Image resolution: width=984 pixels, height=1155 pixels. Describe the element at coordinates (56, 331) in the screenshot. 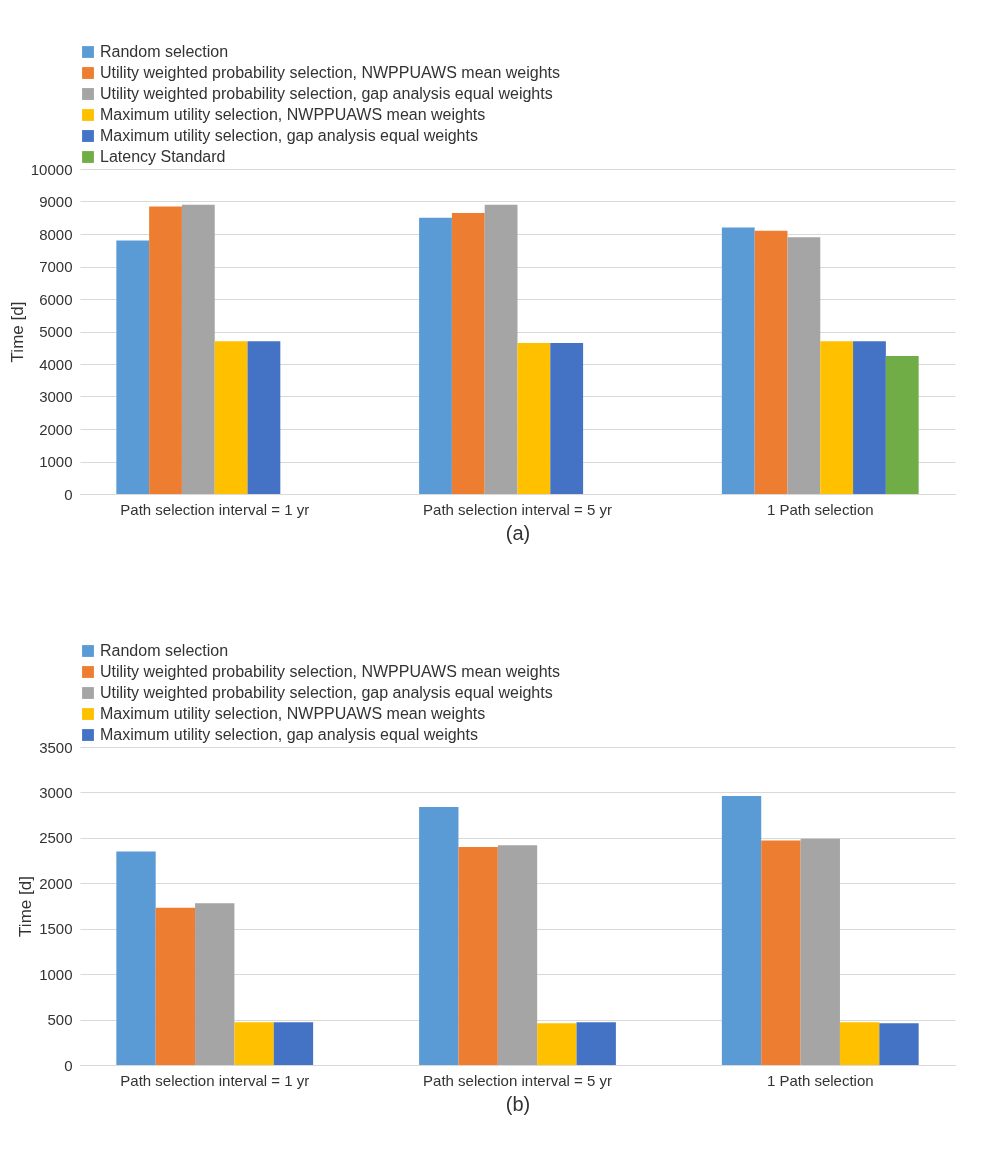

I see `y-tick-label: 5000` at that location.